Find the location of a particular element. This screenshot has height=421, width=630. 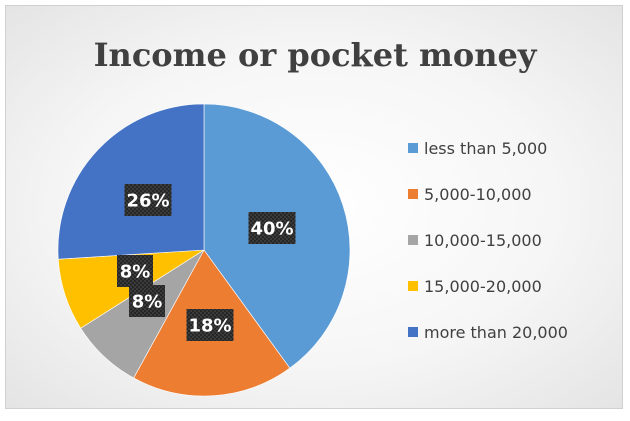

data-label-4: 8% is located at coordinates (135, 271).